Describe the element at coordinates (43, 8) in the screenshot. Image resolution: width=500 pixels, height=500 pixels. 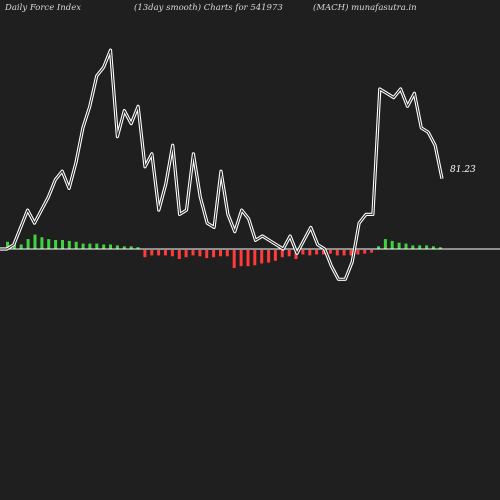
I see `chart-title: Daily Force Index` at that location.